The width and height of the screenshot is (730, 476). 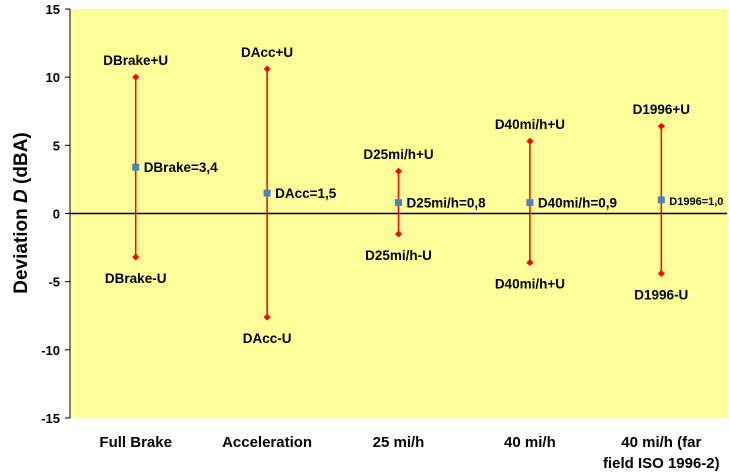 I want to click on category-label: field ISO 1996-2), so click(x=661, y=463).